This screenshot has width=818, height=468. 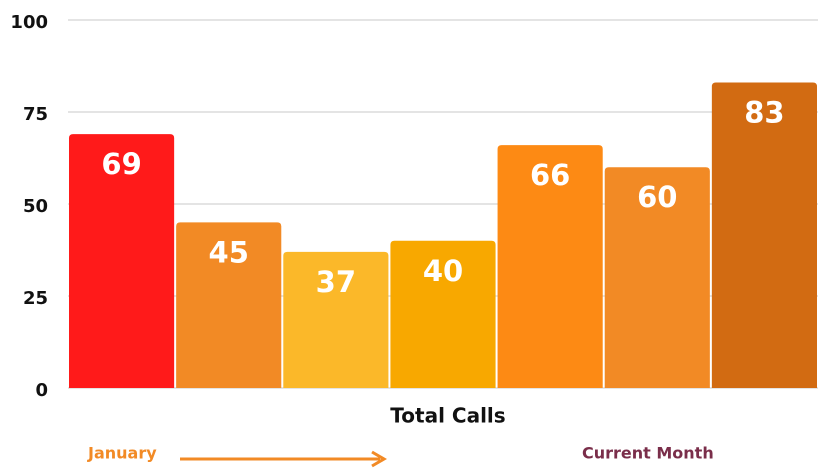 What do you see at coordinates (35, 298) in the screenshot?
I see `y-tick-label: 25` at bounding box center [35, 298].